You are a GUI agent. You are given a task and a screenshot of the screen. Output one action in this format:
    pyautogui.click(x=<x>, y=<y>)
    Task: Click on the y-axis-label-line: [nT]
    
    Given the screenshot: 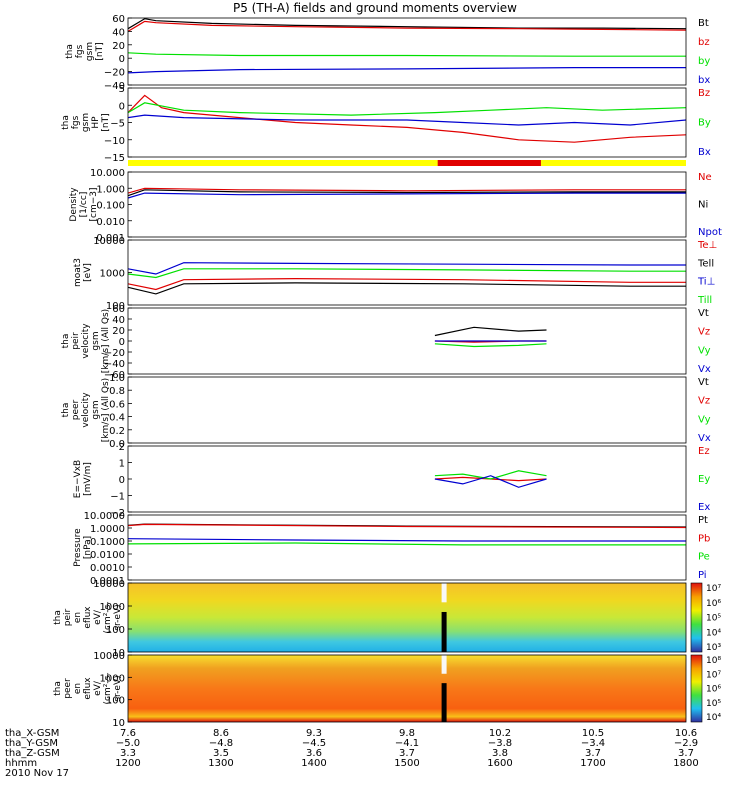 What is the action you would take?
    pyautogui.click(x=106, y=122)
    